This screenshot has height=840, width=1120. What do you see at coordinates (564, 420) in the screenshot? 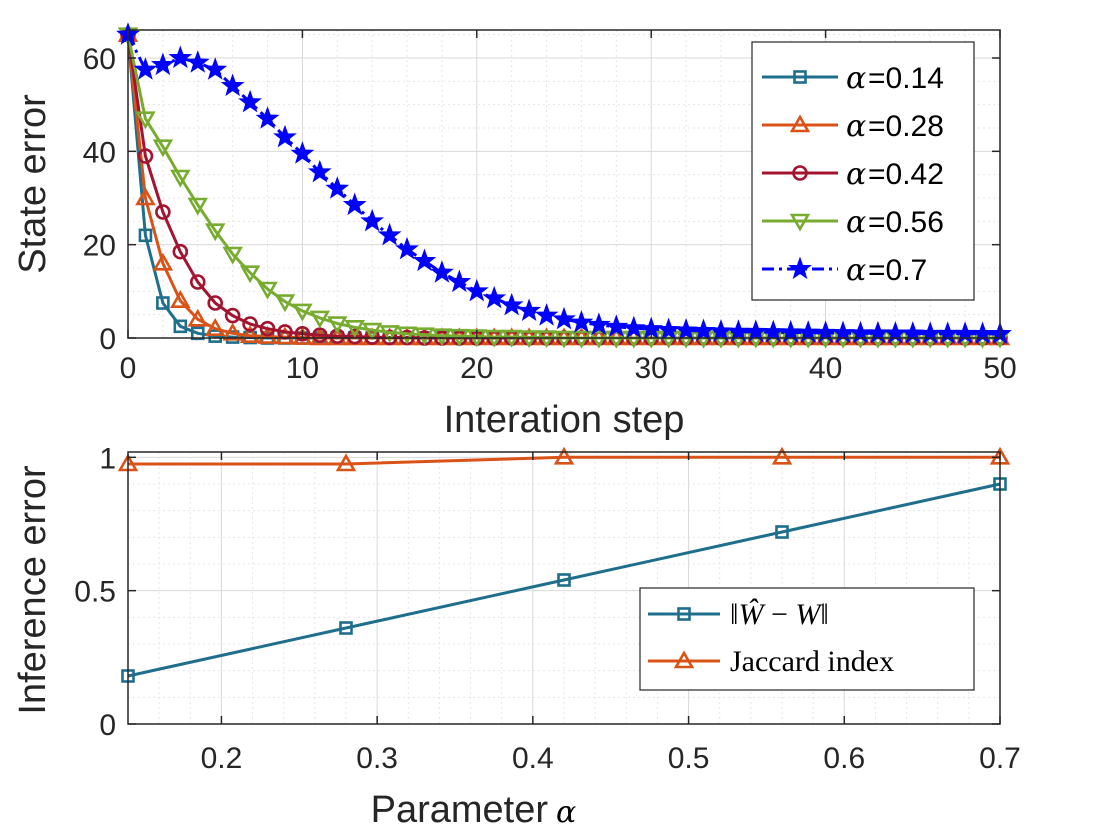
I see `x-axis-label: Interation step` at bounding box center [564, 420].